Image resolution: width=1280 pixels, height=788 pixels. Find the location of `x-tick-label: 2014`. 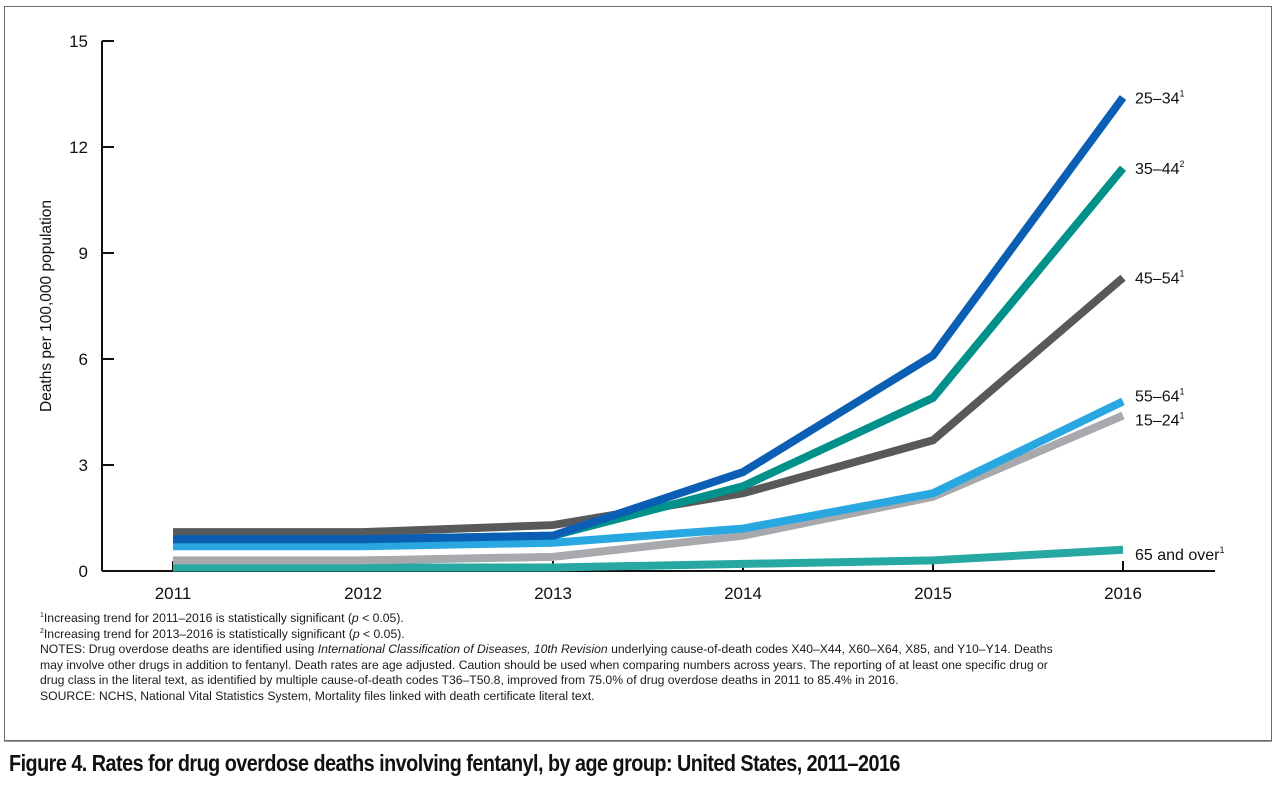

x-tick-label: 2014 is located at coordinates (743, 593).